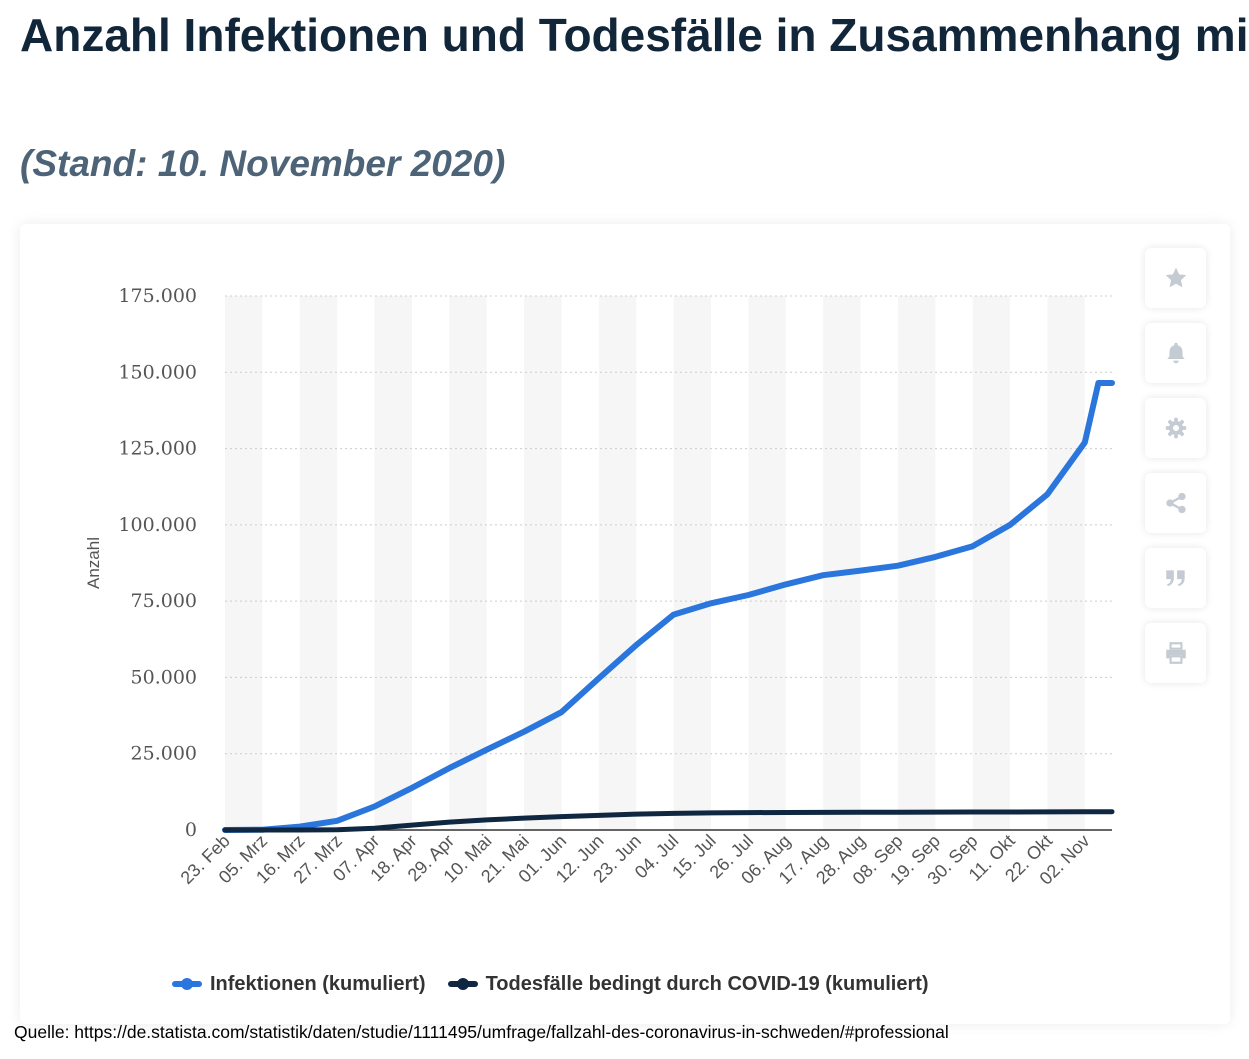 The image size is (1249, 1059). I want to click on notification-button, so click(1175, 353).